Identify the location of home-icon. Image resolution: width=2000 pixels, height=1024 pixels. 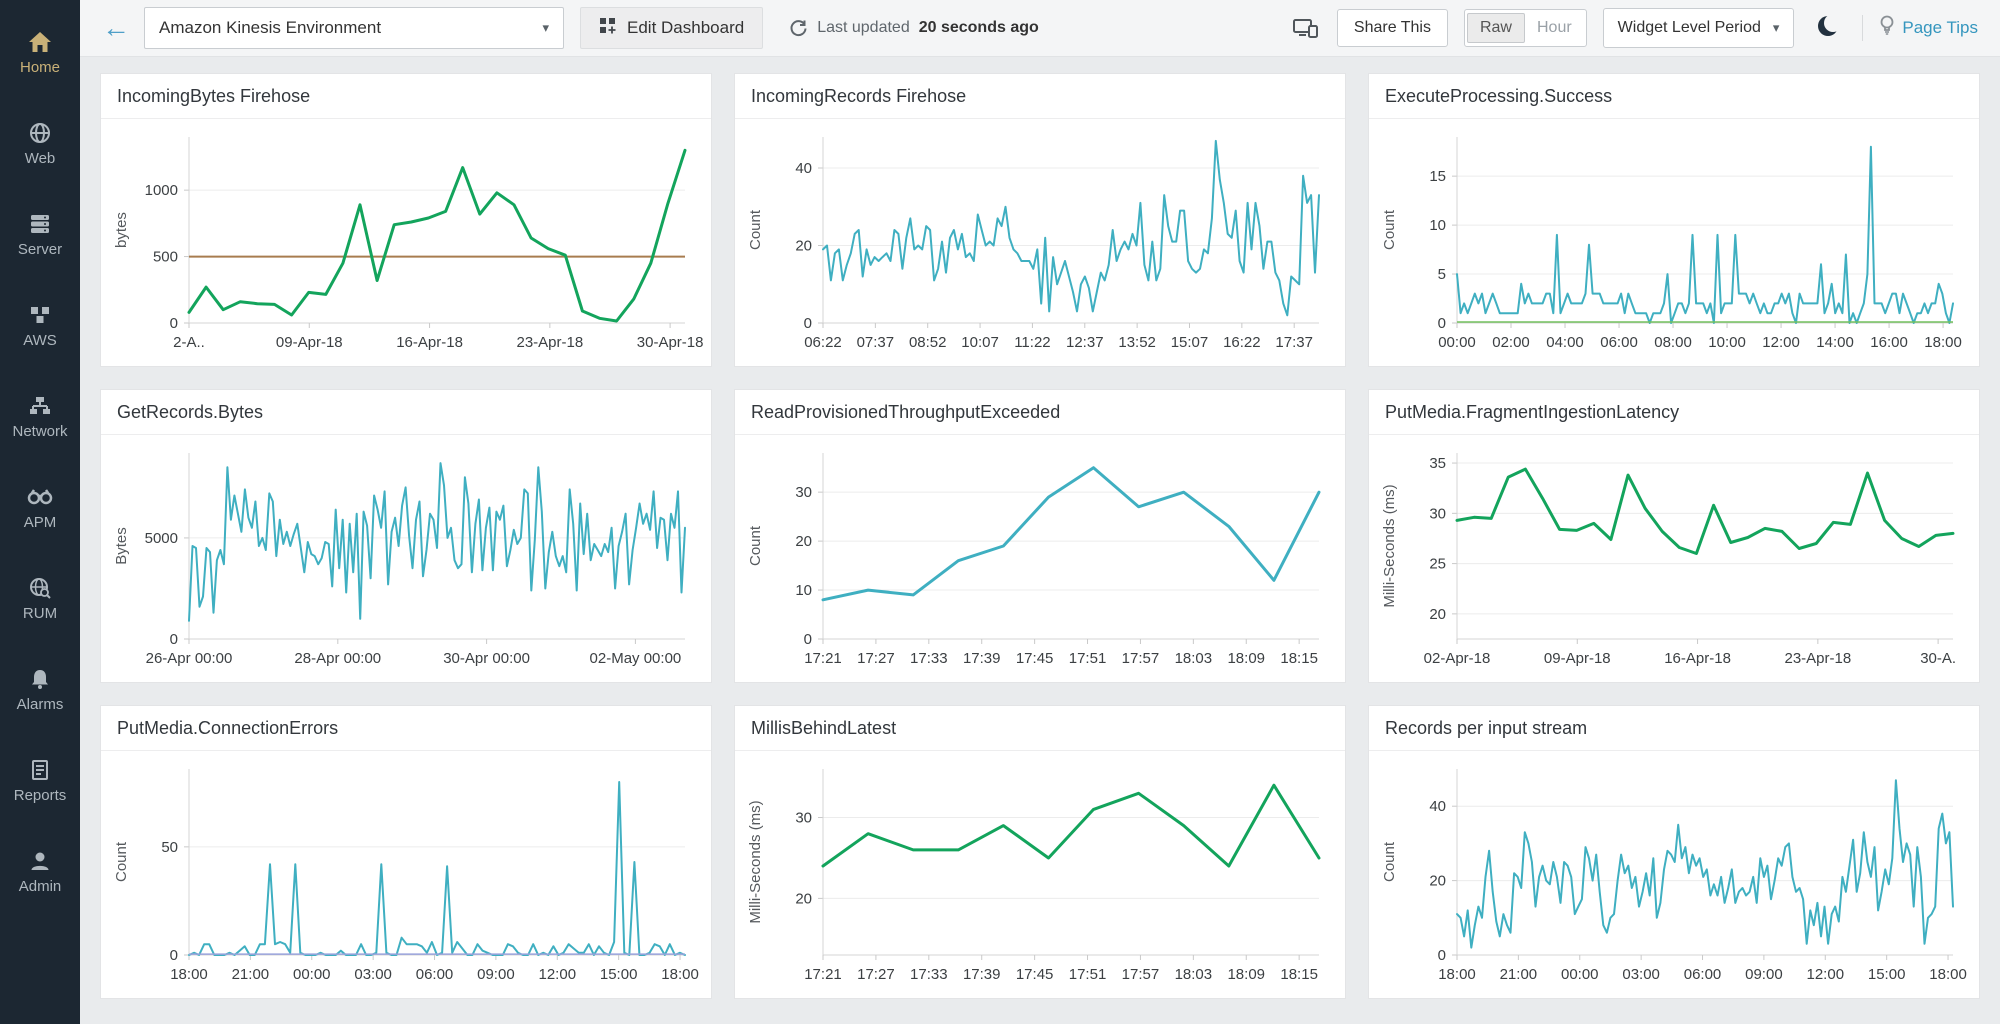
(40, 42).